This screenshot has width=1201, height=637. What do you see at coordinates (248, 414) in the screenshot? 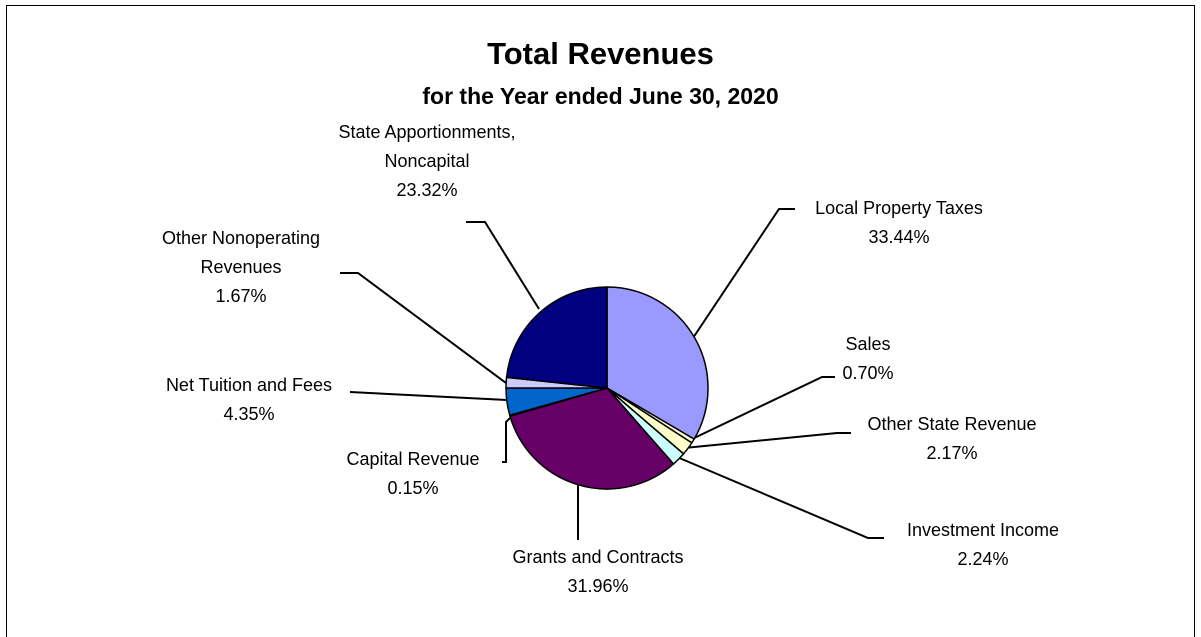
I see `data-label-value: 4.35%` at bounding box center [248, 414].